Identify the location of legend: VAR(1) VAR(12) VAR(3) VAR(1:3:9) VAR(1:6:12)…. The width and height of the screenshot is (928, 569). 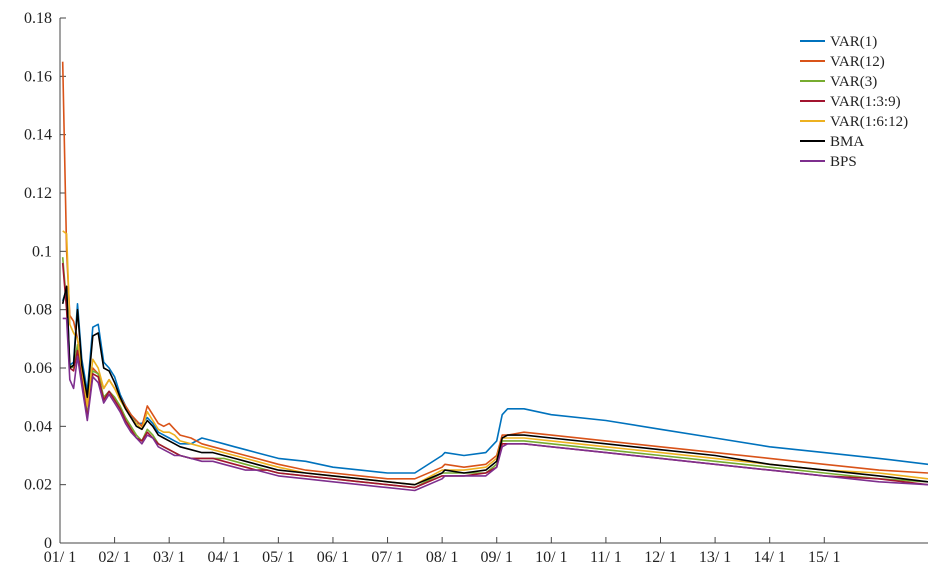
(854, 102).